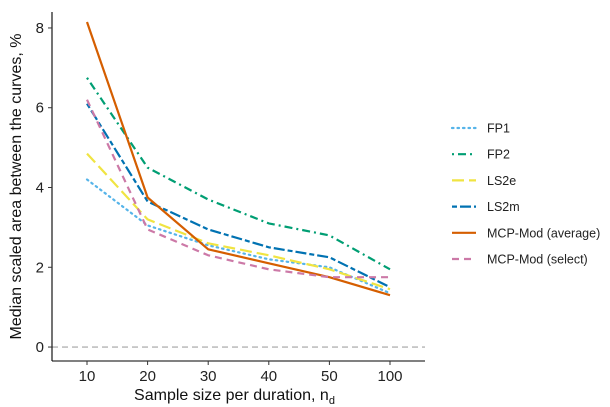 This screenshot has width=610, height=407. I want to click on y-axis-ticks: 0 2 4 6 8, so click(44, 188).